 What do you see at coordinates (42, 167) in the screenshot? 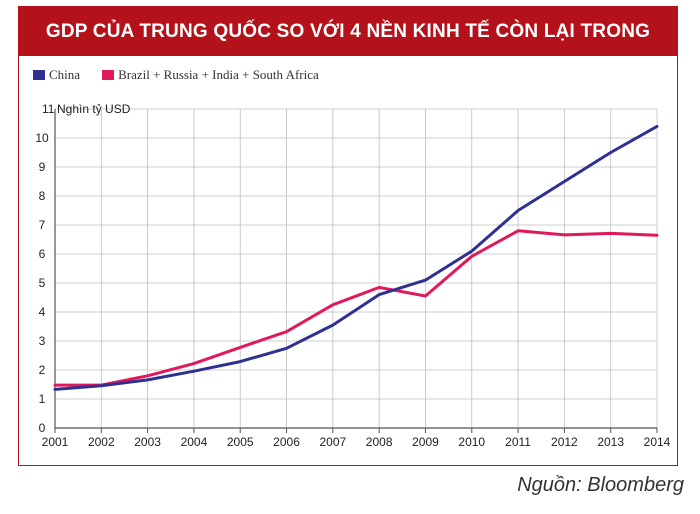
I see `y-tick-label: 9` at bounding box center [42, 167].